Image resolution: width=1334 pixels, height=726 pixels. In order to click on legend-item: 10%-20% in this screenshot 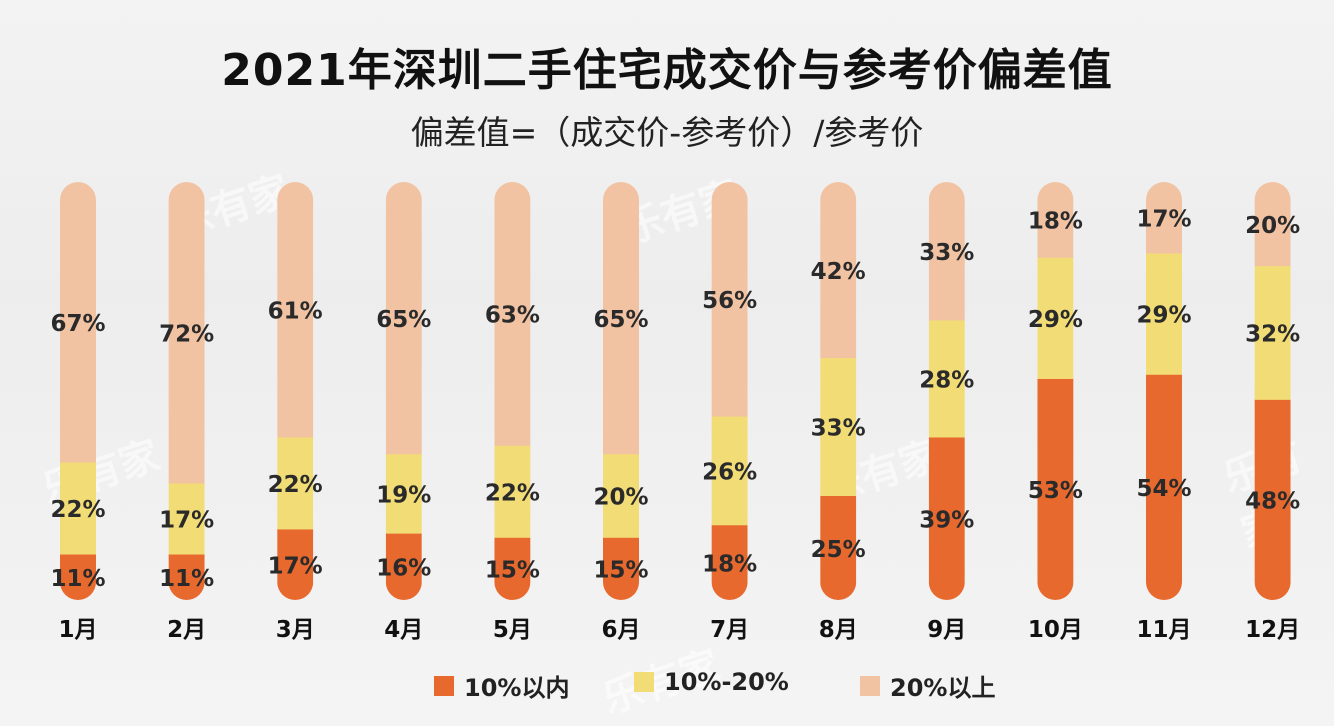, I will do `click(711, 682)`.